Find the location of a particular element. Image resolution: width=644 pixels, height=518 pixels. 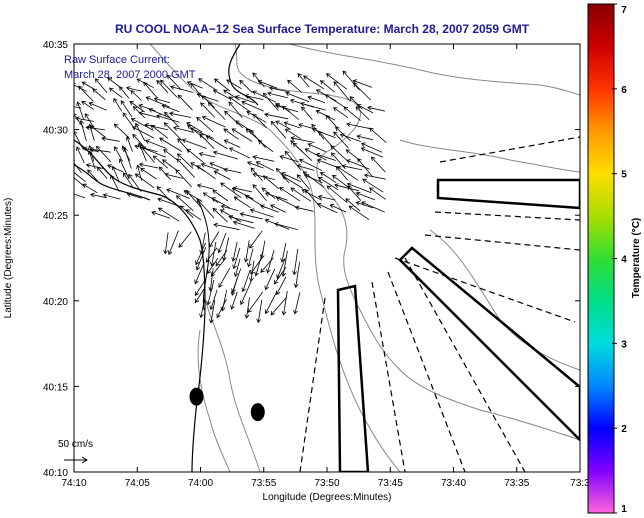

scale-arrow-label: 50 cm/s is located at coordinates (75, 444).